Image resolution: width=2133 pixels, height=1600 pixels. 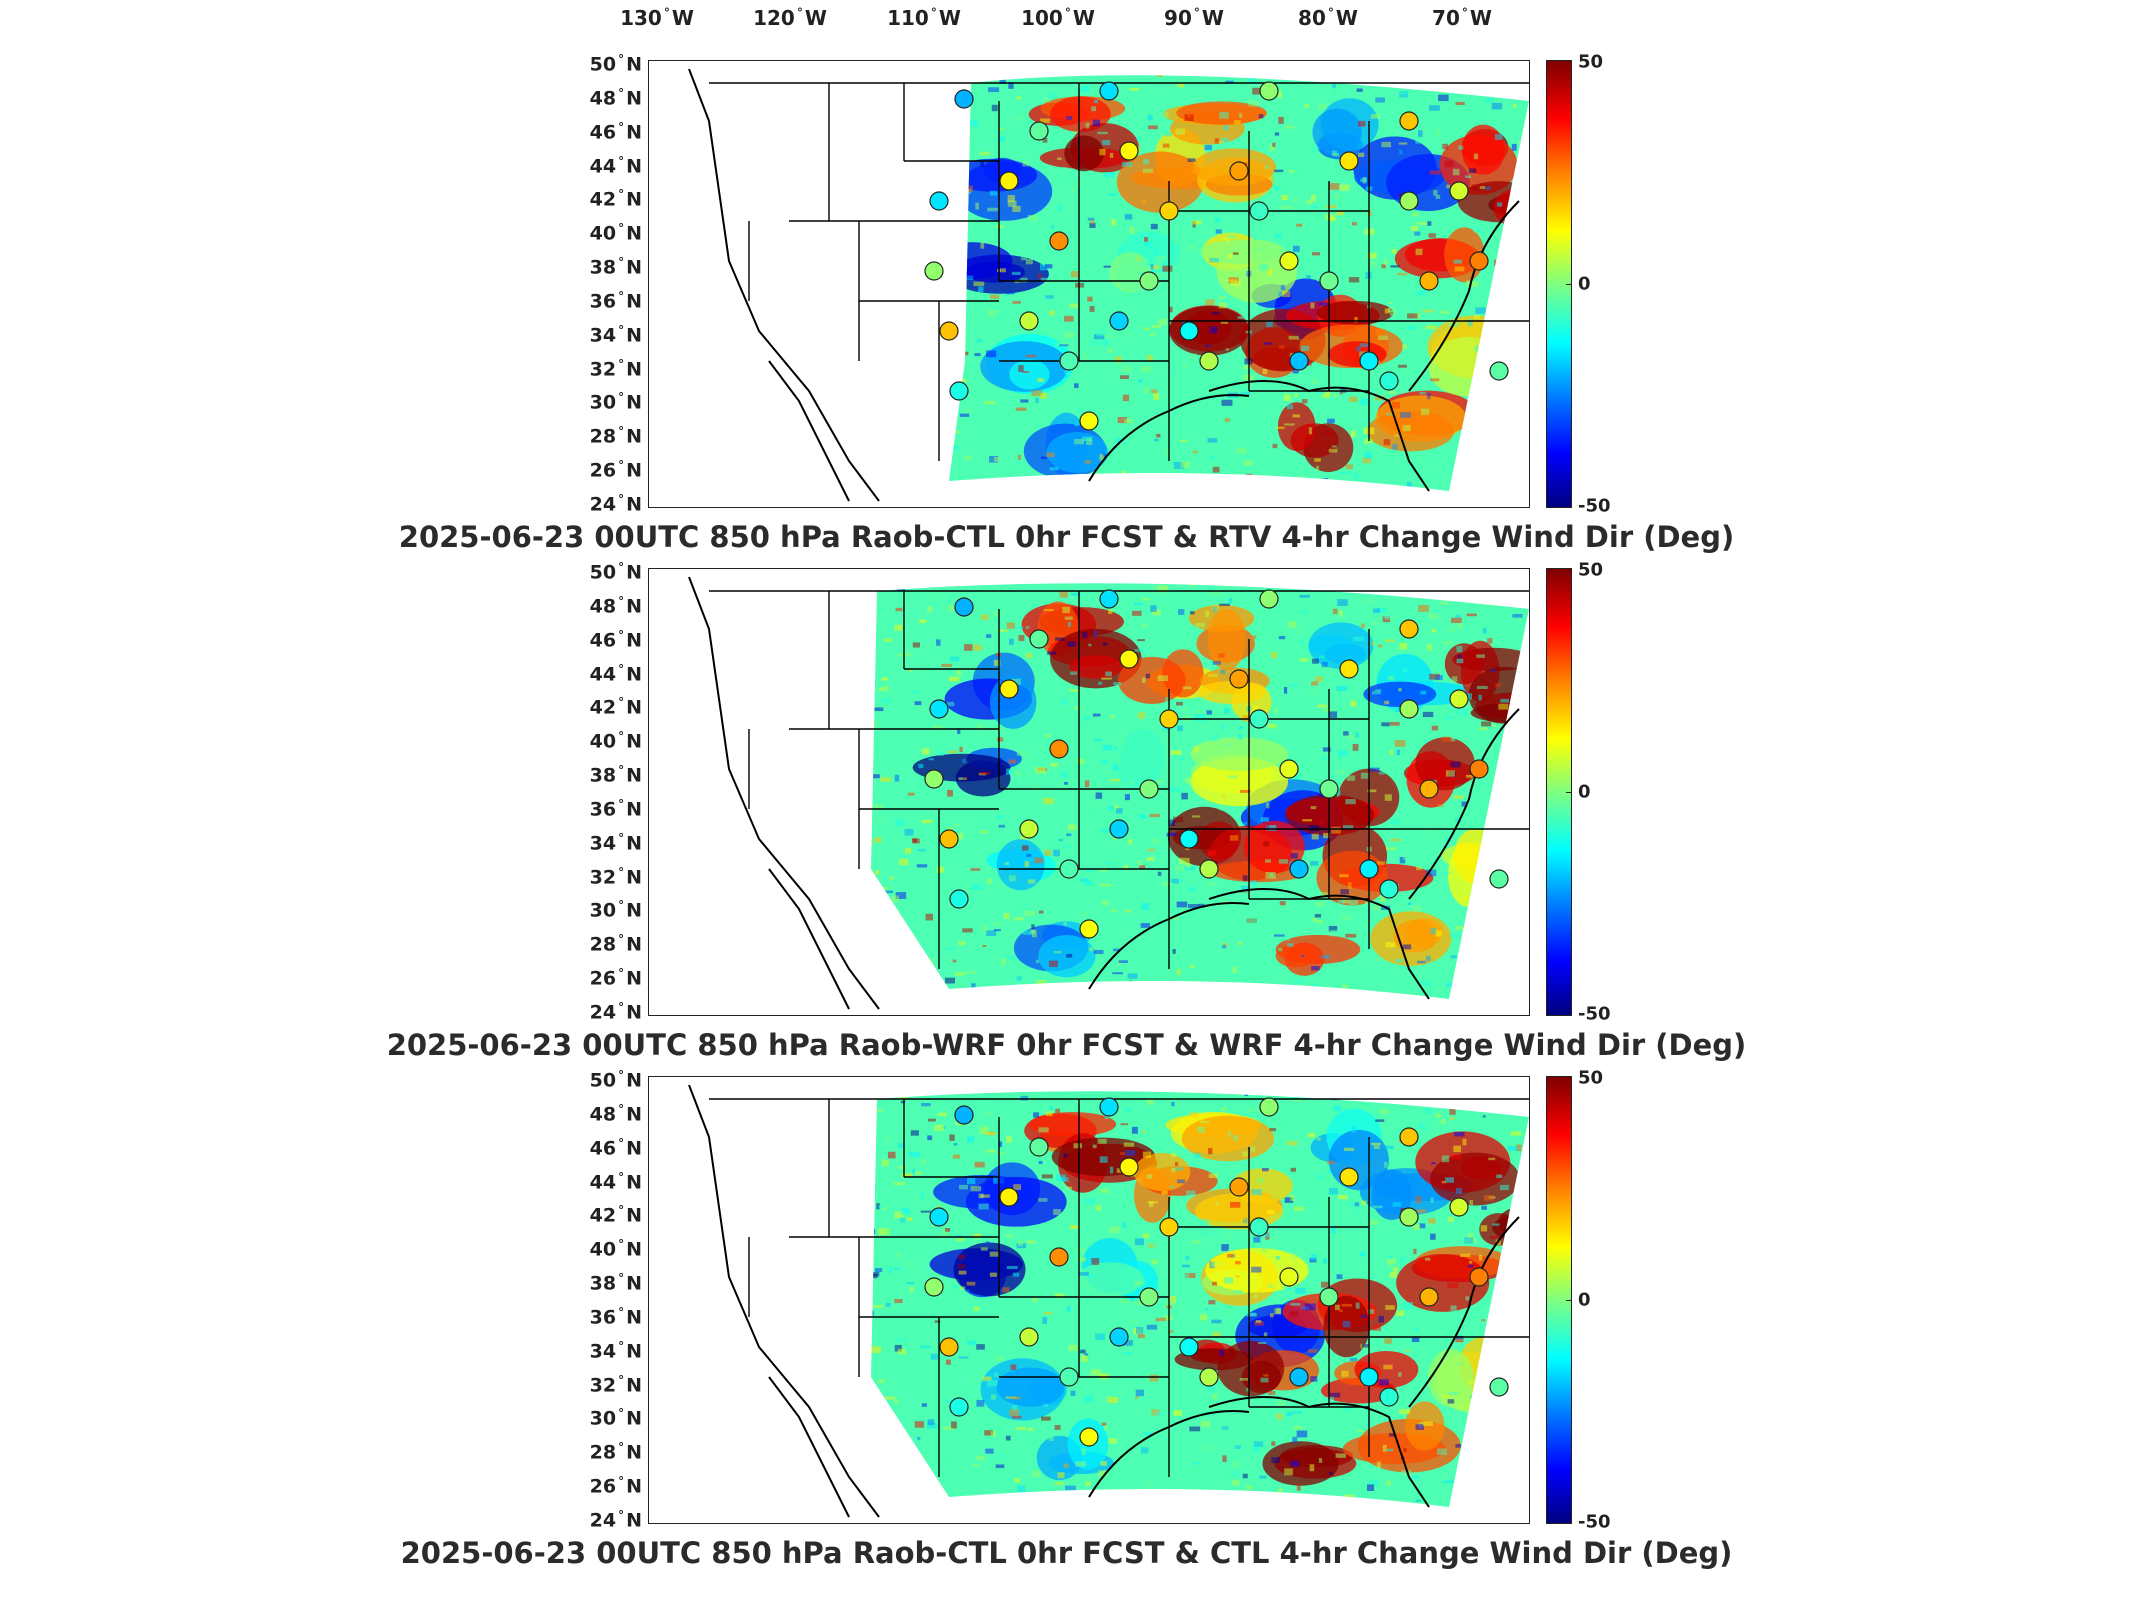 I want to click on lon-label-90w: 90 ° W, so click(x=1194, y=18).